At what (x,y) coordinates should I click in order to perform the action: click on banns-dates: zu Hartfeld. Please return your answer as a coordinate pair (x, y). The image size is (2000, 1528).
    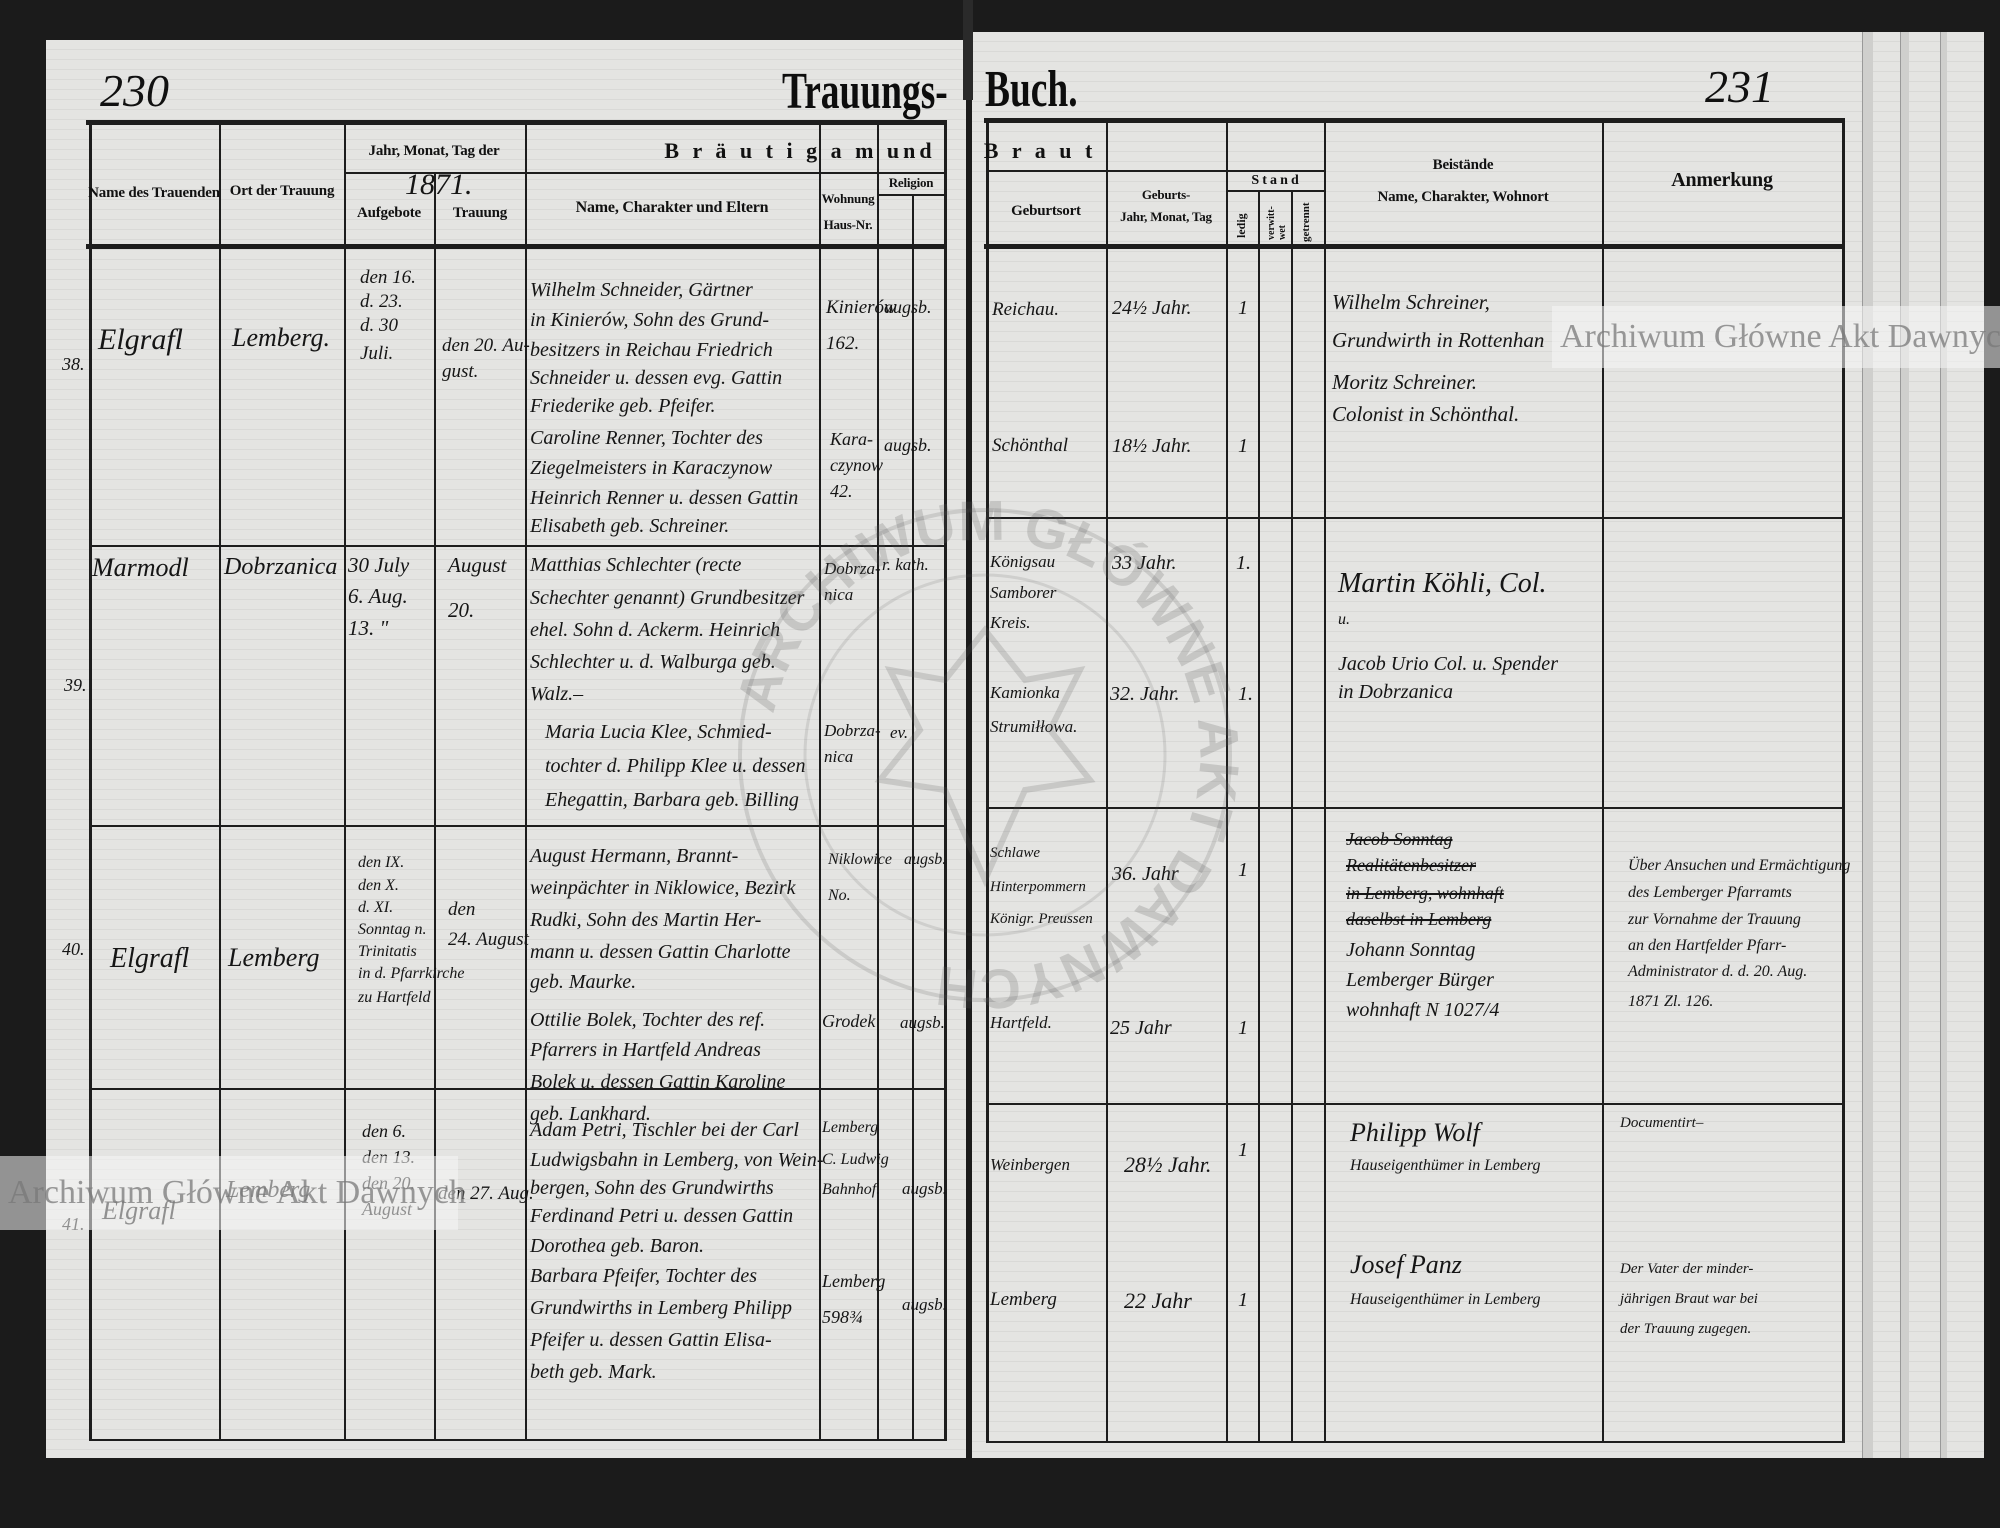
    Looking at the image, I should click on (394, 997).